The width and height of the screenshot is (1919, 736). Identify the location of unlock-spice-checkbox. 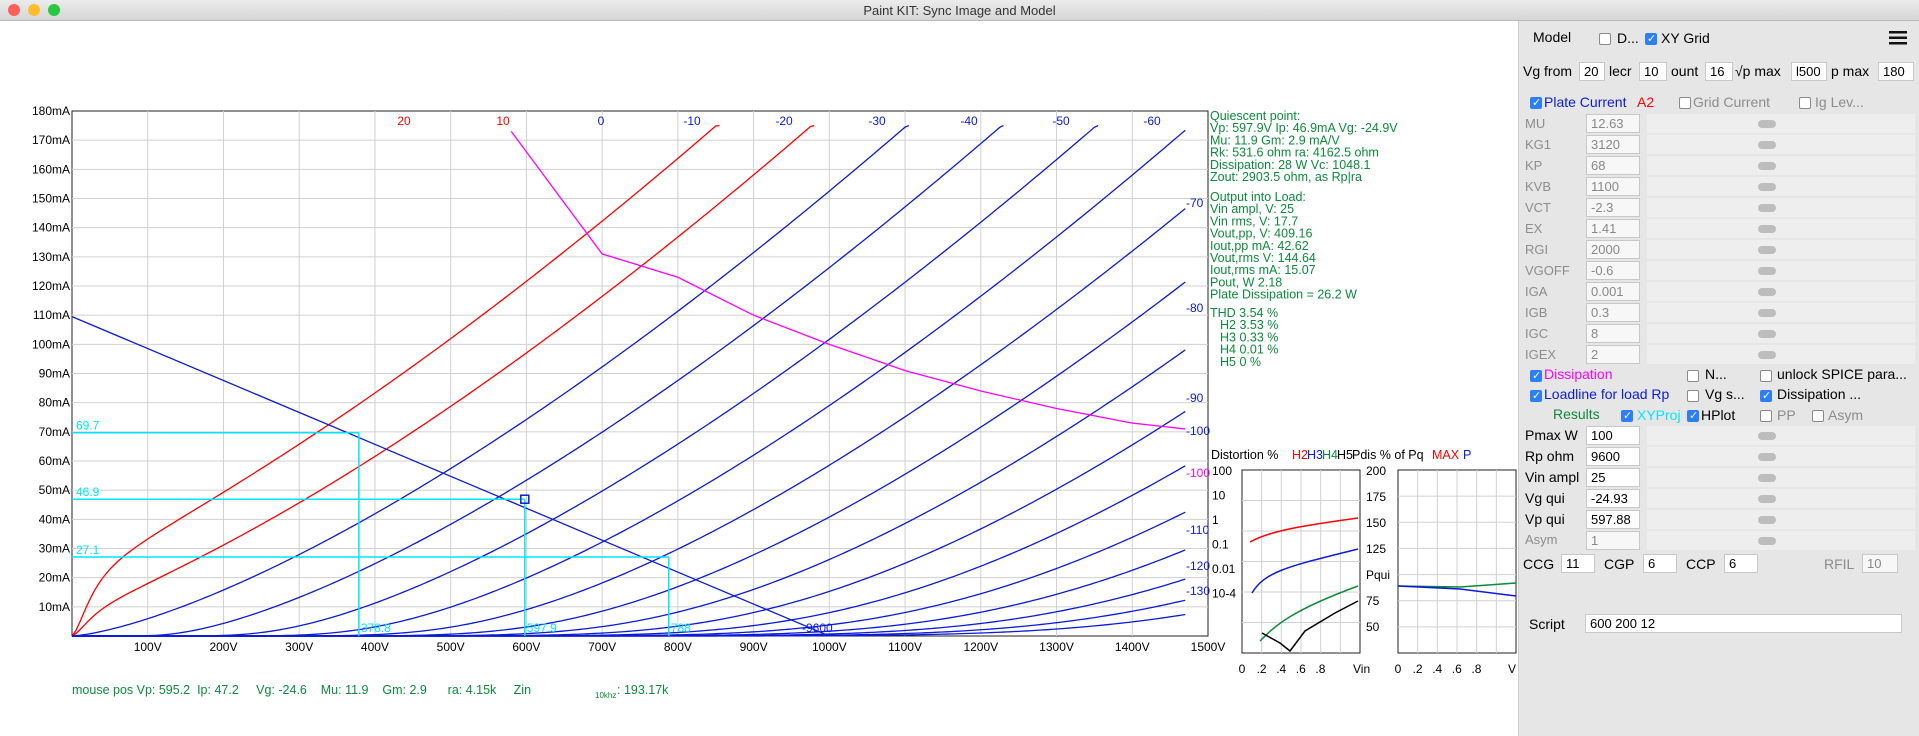
(1766, 376).